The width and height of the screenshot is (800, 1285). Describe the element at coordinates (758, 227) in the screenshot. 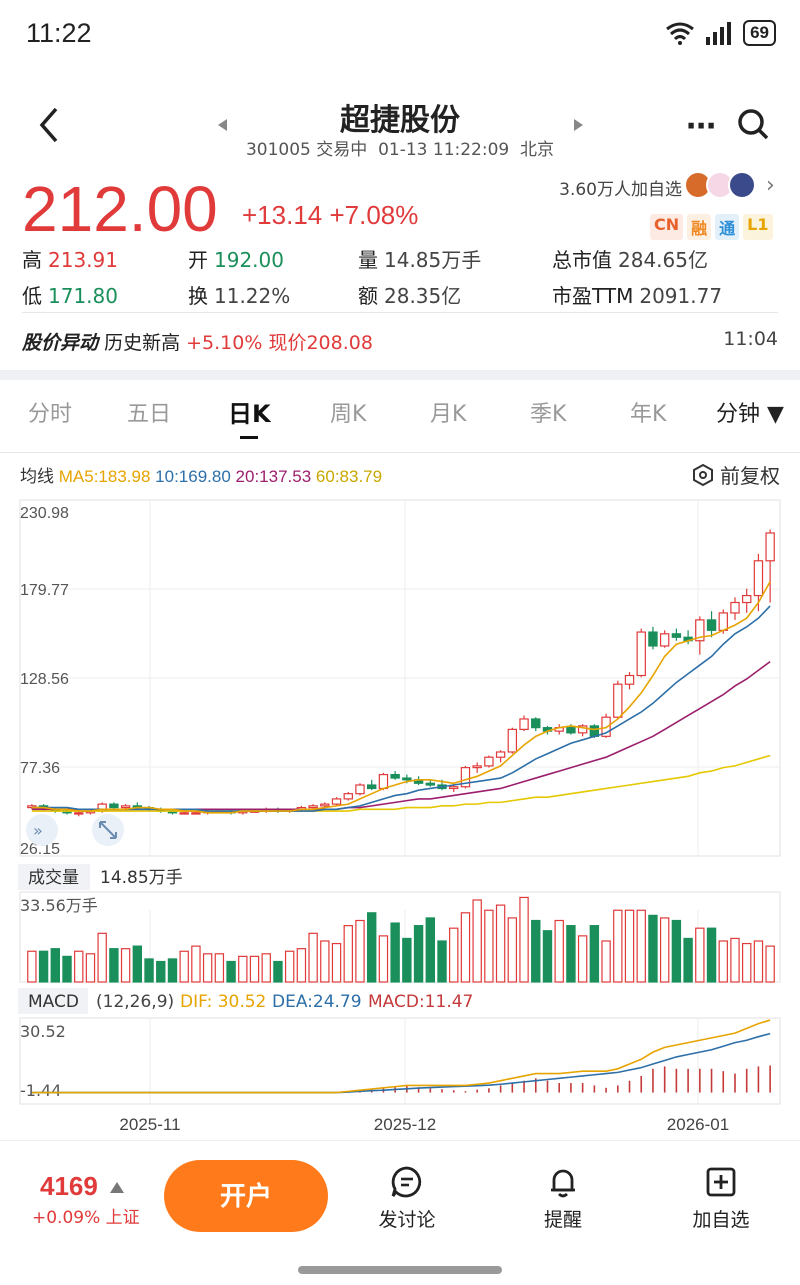

I see `market-badge: L1` at that location.